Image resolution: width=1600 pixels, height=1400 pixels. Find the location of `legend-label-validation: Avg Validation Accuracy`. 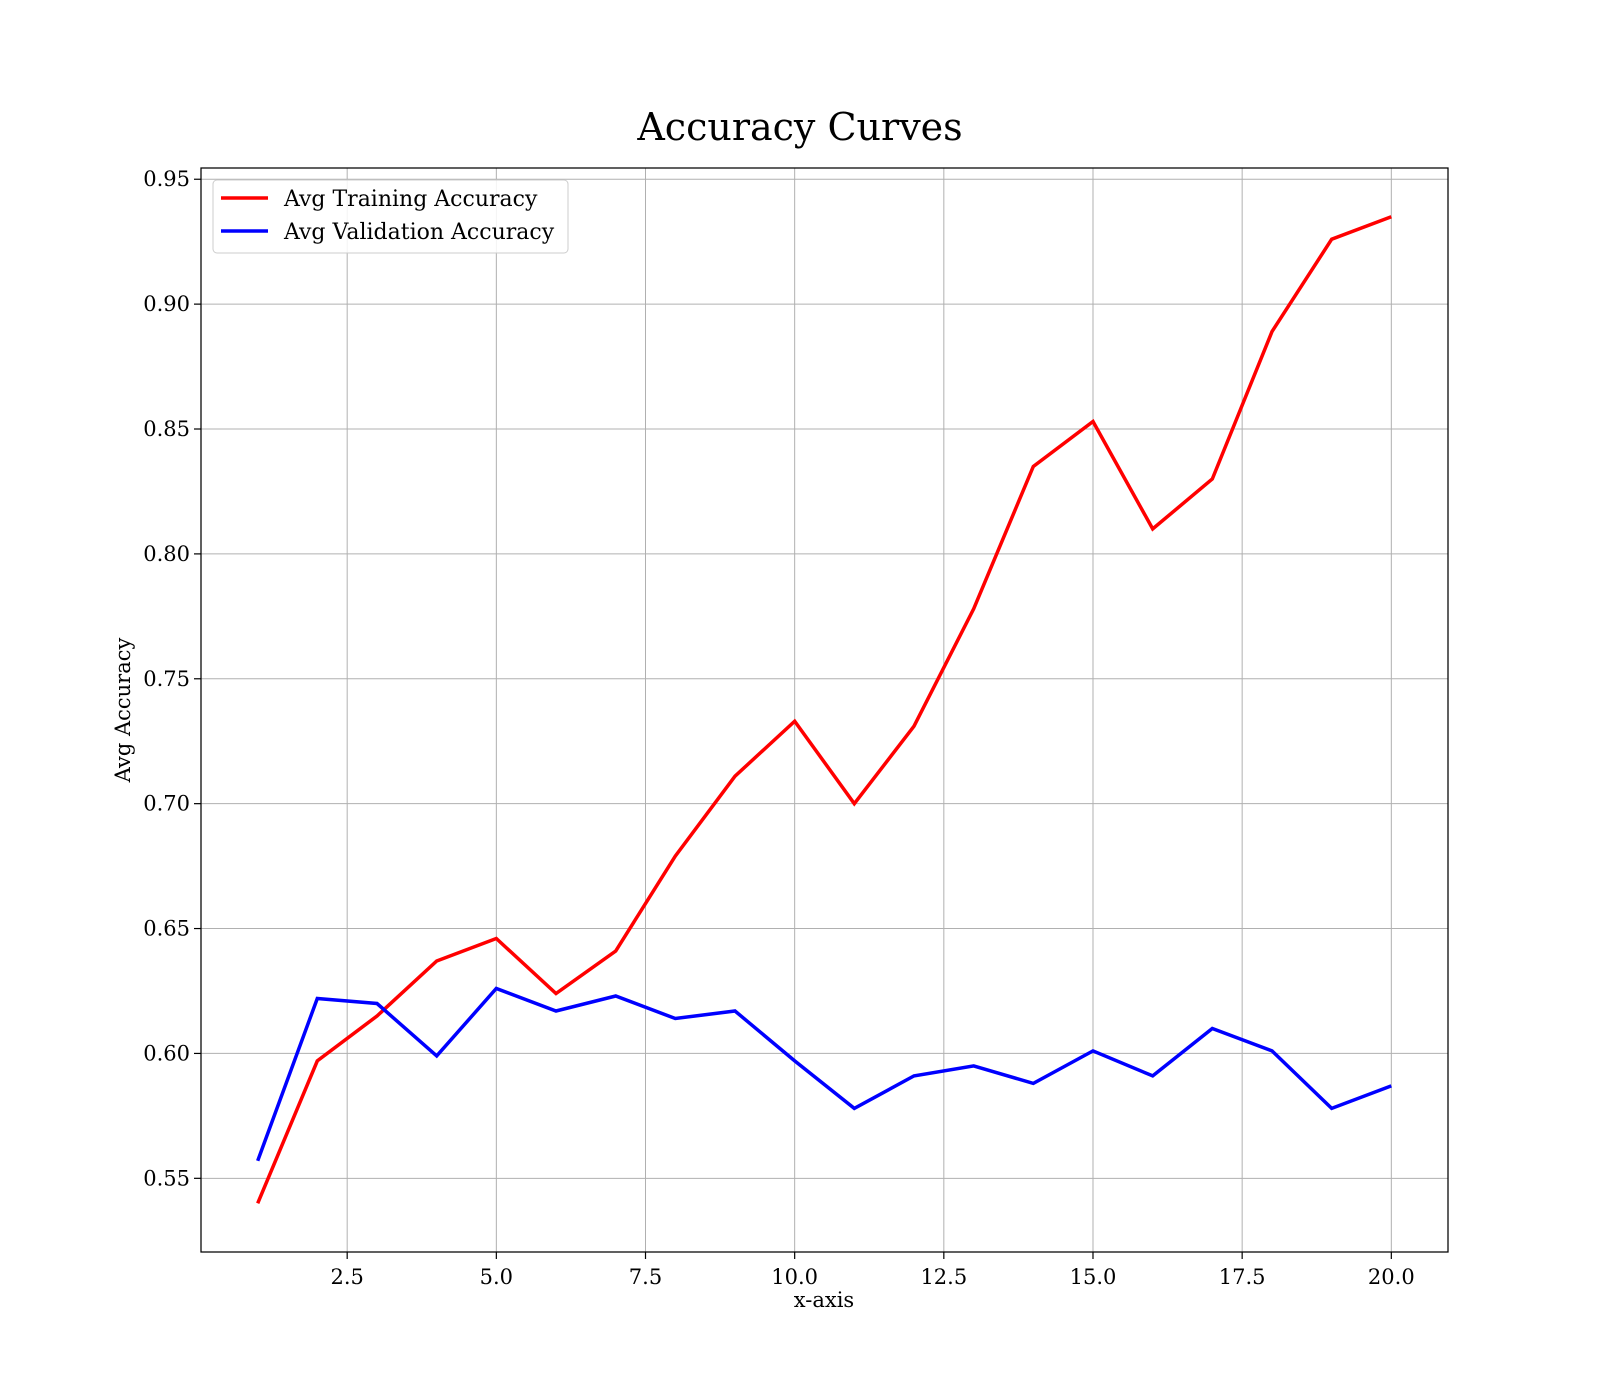

legend-label-validation: Avg Validation Accuracy is located at coordinates (419, 232).